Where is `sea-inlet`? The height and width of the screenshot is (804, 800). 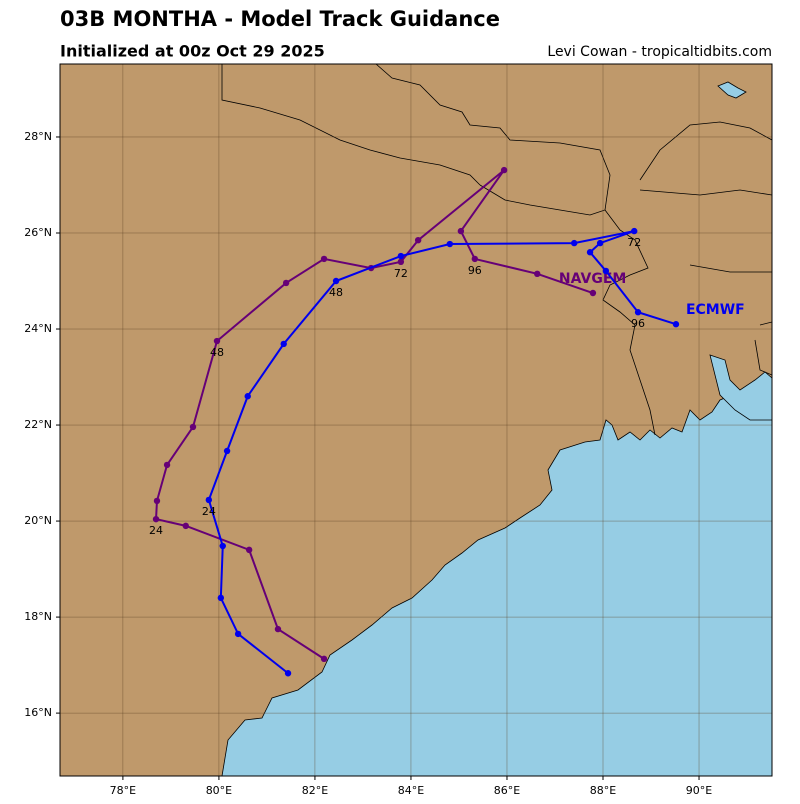 sea-inlet is located at coordinates (740, 387).